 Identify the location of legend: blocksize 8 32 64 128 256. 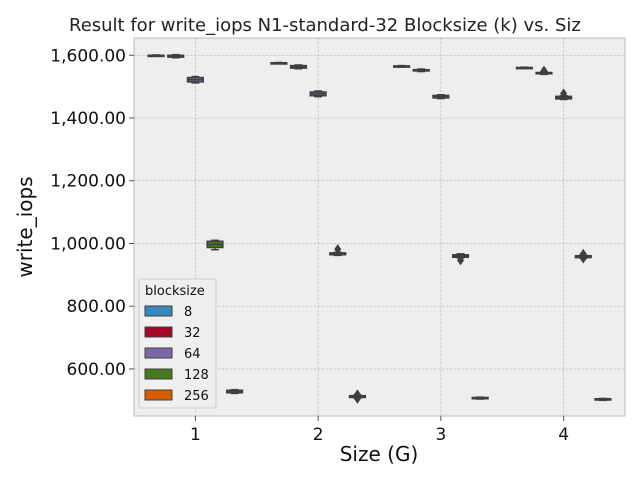
(177, 343).